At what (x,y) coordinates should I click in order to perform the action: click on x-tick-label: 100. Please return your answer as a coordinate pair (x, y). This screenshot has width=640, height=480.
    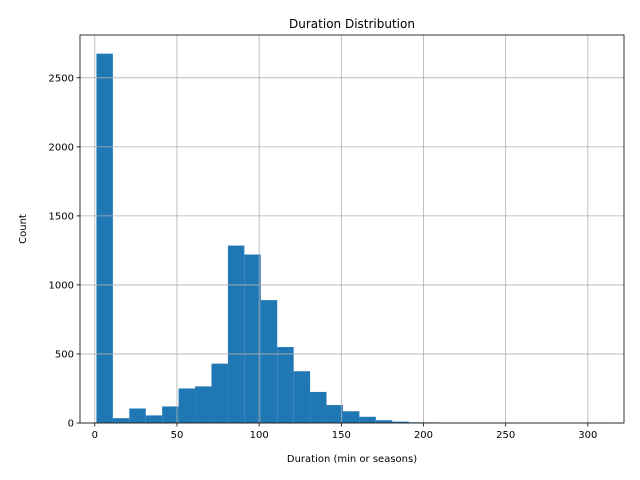
    Looking at the image, I should click on (259, 435).